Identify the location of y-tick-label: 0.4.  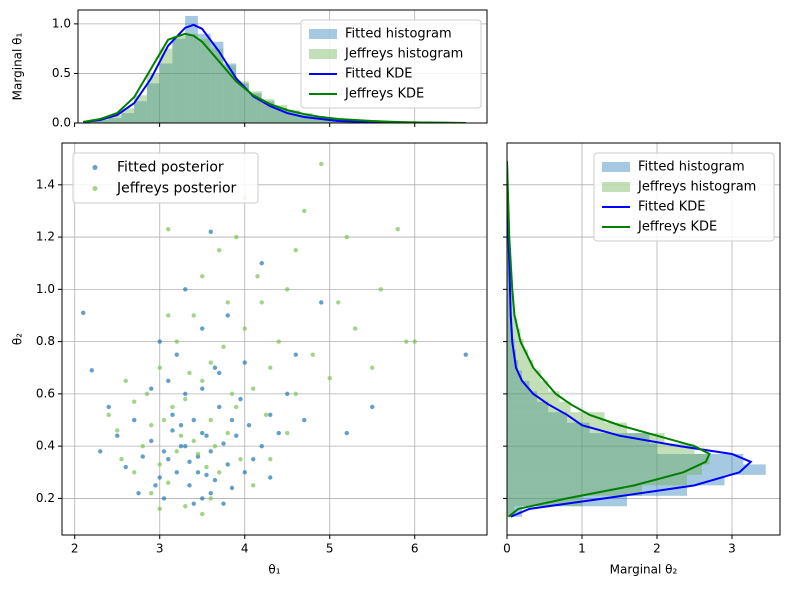
(45, 446).